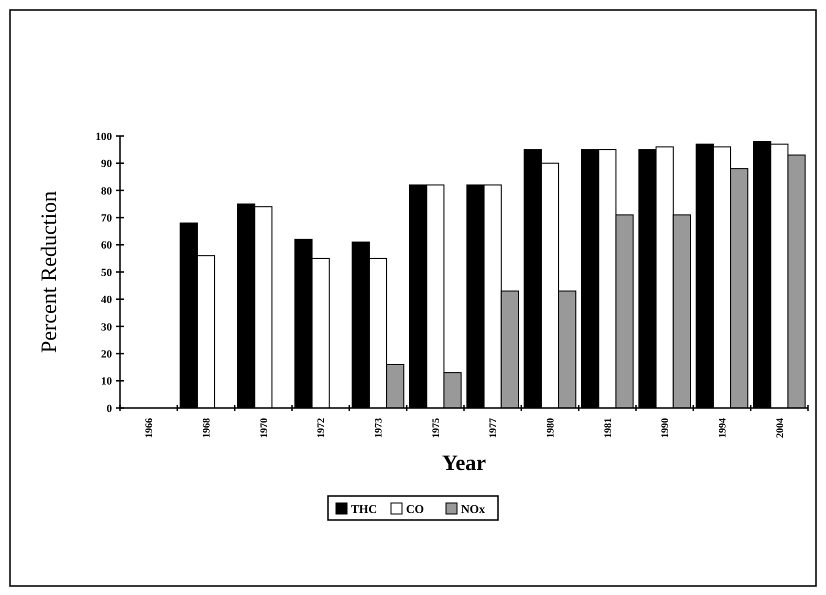 The height and width of the screenshot is (595, 826). I want to click on y-tick-label: 10, so click(106, 382).